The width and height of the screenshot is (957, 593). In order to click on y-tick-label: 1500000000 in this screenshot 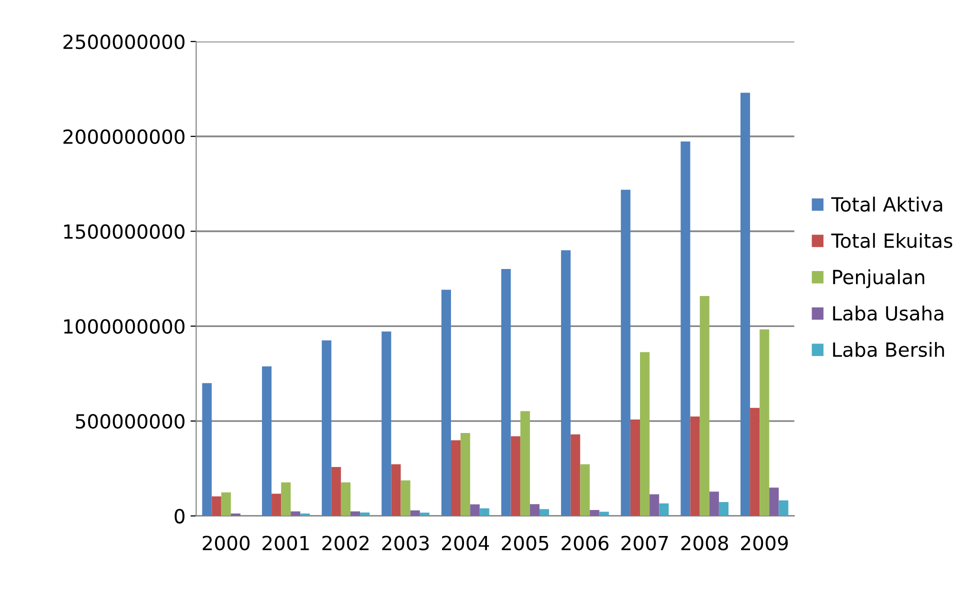, I will do `click(124, 231)`.